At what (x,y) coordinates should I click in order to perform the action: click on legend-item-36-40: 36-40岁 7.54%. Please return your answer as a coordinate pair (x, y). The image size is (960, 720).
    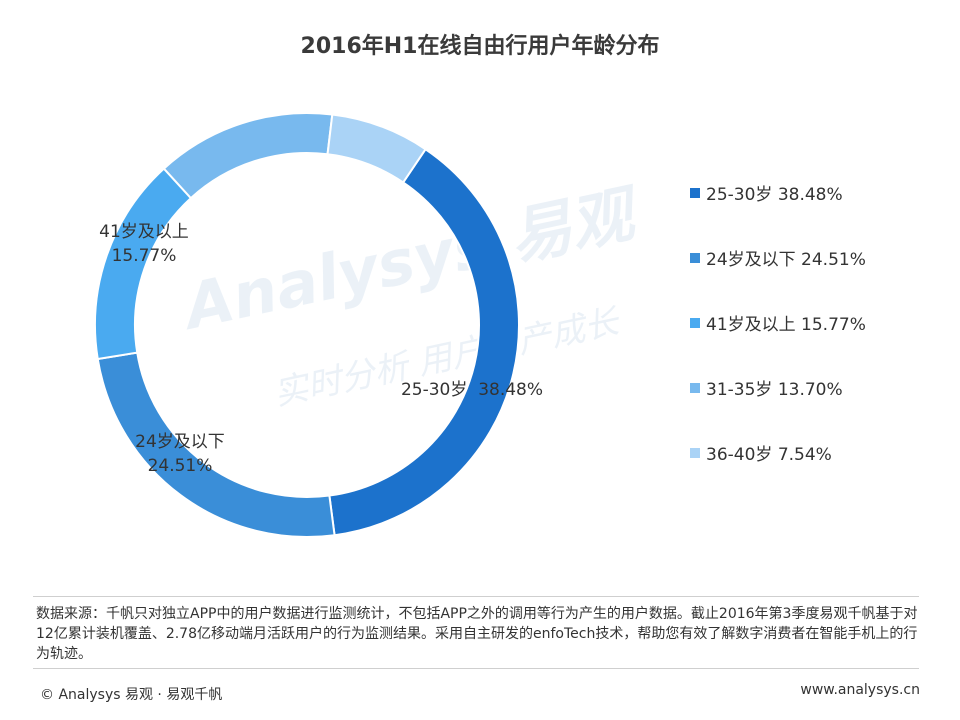
    Looking at the image, I should click on (761, 452).